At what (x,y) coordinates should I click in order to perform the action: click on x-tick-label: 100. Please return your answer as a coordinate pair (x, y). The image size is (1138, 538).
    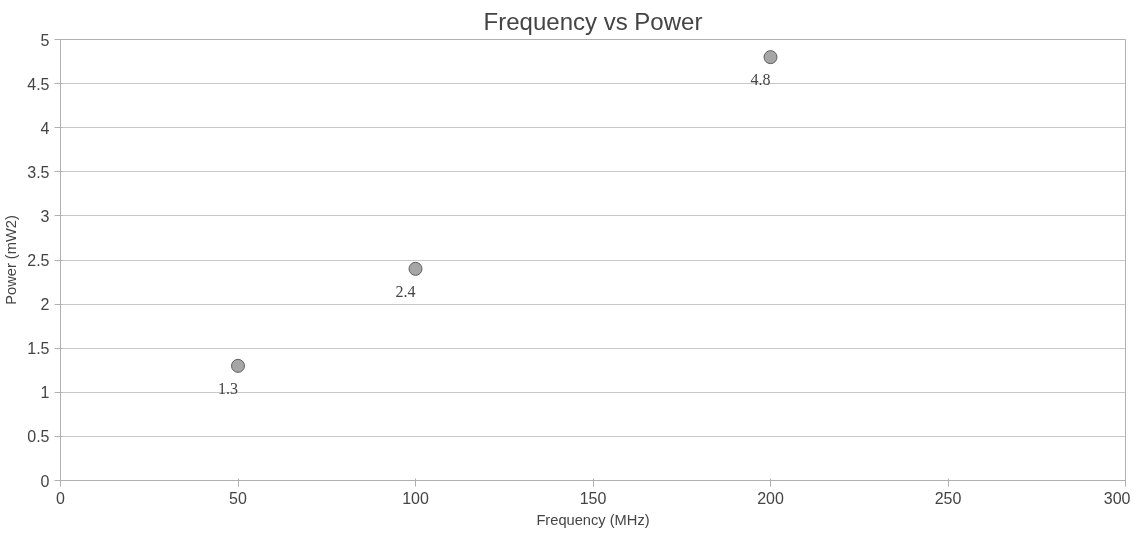
    Looking at the image, I should click on (415, 498).